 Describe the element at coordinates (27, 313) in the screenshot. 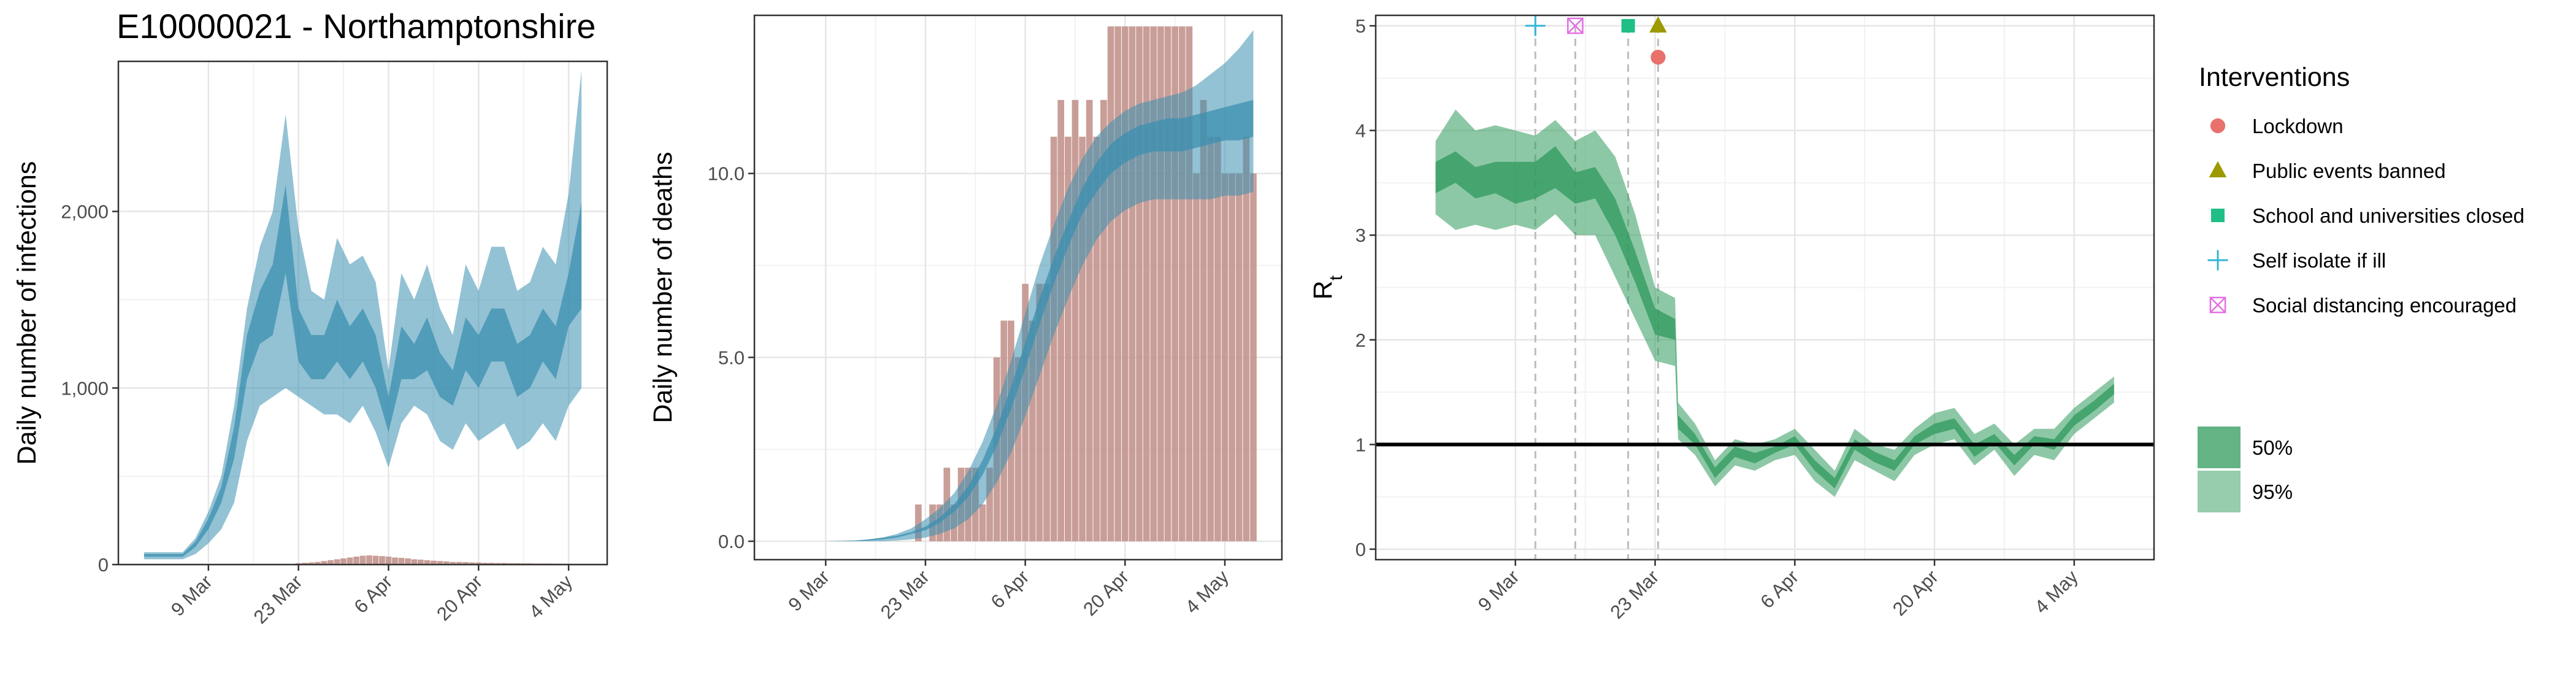

I see `y-axis-label: Daily number of infections` at that location.